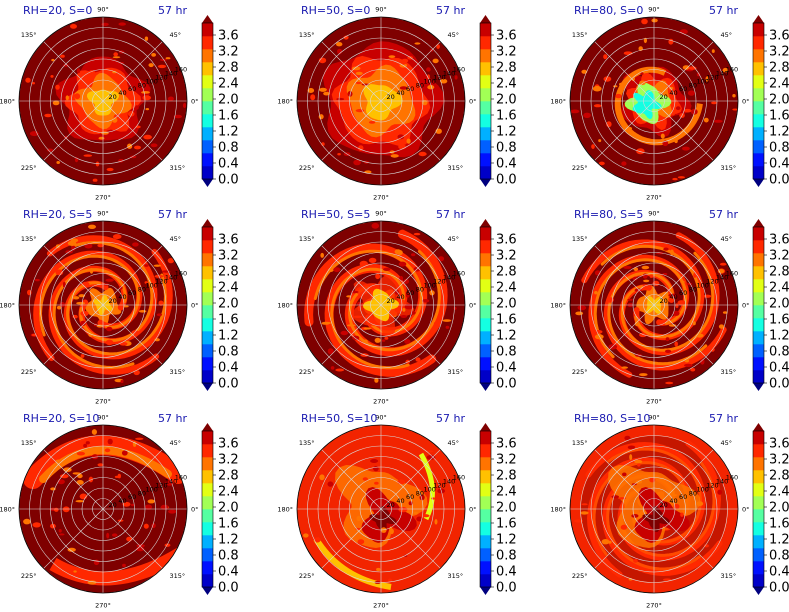 The image size is (789, 612). What do you see at coordinates (779, 132) in the screenshot?
I see `colorbar-tick-label: 1.2` at bounding box center [779, 132].